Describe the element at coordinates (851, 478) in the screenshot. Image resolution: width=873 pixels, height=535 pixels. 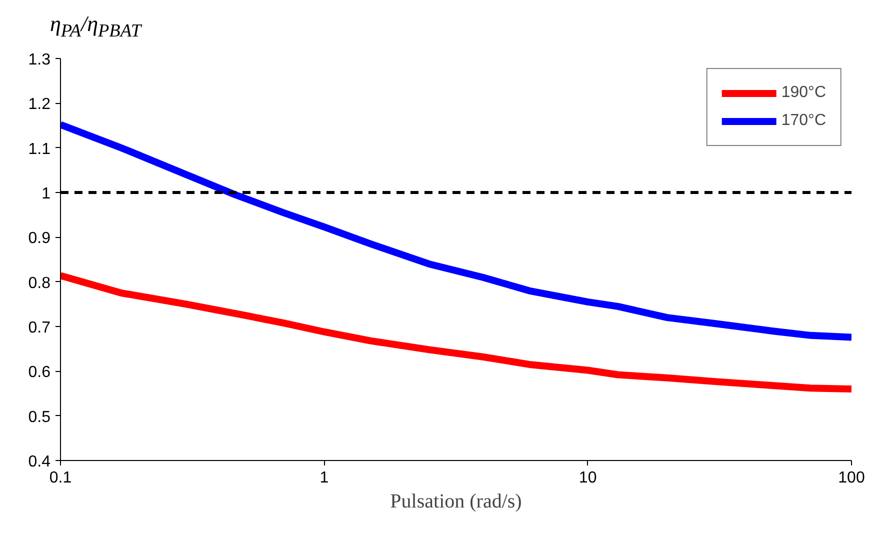
I see `x-tick-label: 100` at that location.